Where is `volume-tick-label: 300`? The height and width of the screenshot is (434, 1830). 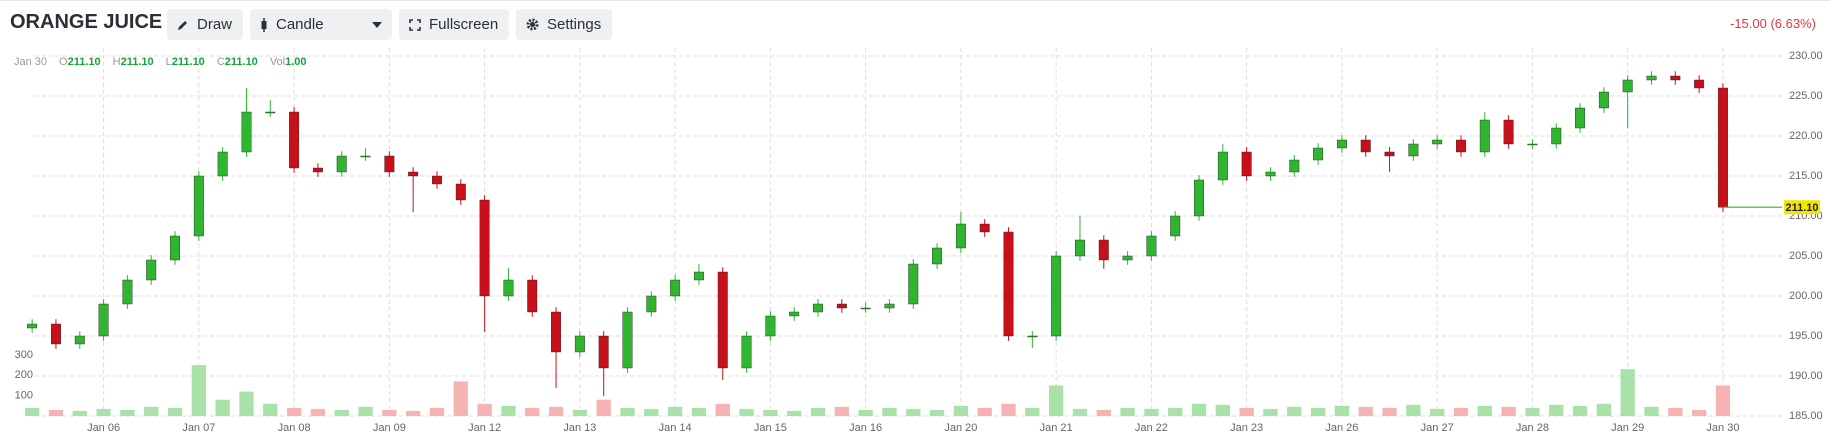
volume-tick-label: 300 is located at coordinates (24, 355).